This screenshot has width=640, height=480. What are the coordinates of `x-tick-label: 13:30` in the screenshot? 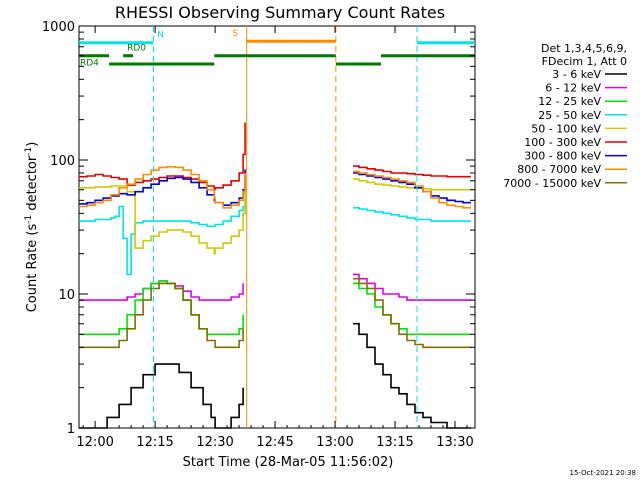 It's located at (454, 442).